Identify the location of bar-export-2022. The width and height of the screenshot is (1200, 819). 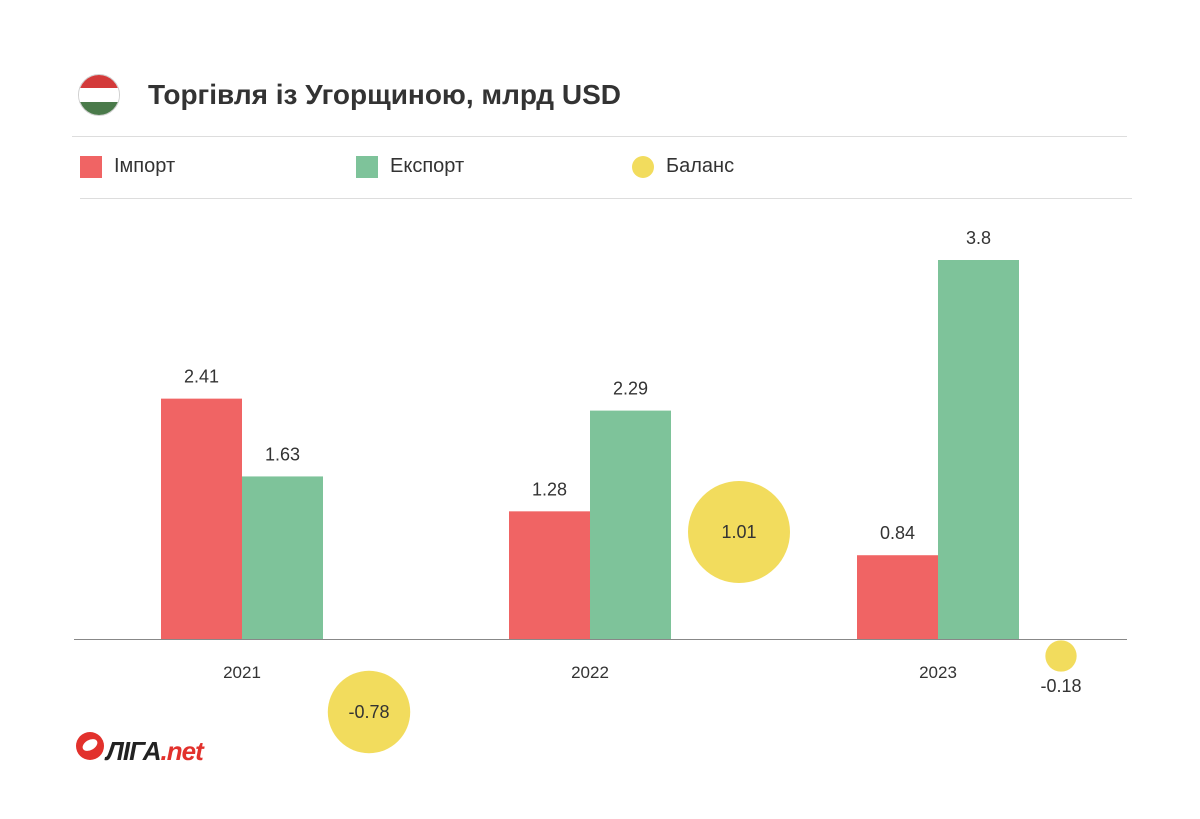
(630, 524).